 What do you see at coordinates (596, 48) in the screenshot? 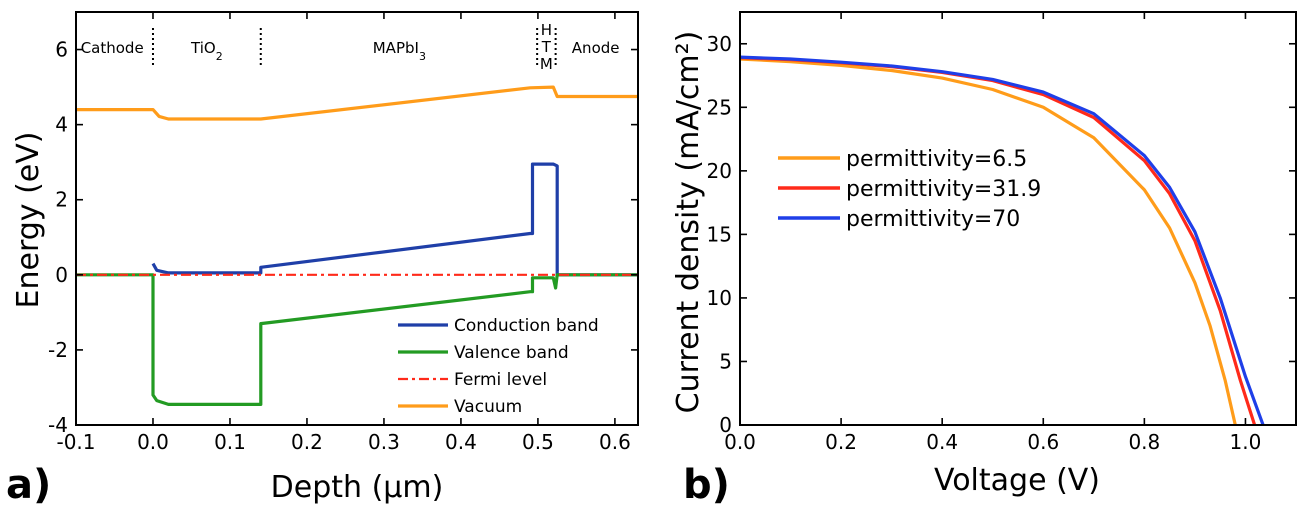
I see `panel-a-region-label-anode: Anode` at bounding box center [596, 48].